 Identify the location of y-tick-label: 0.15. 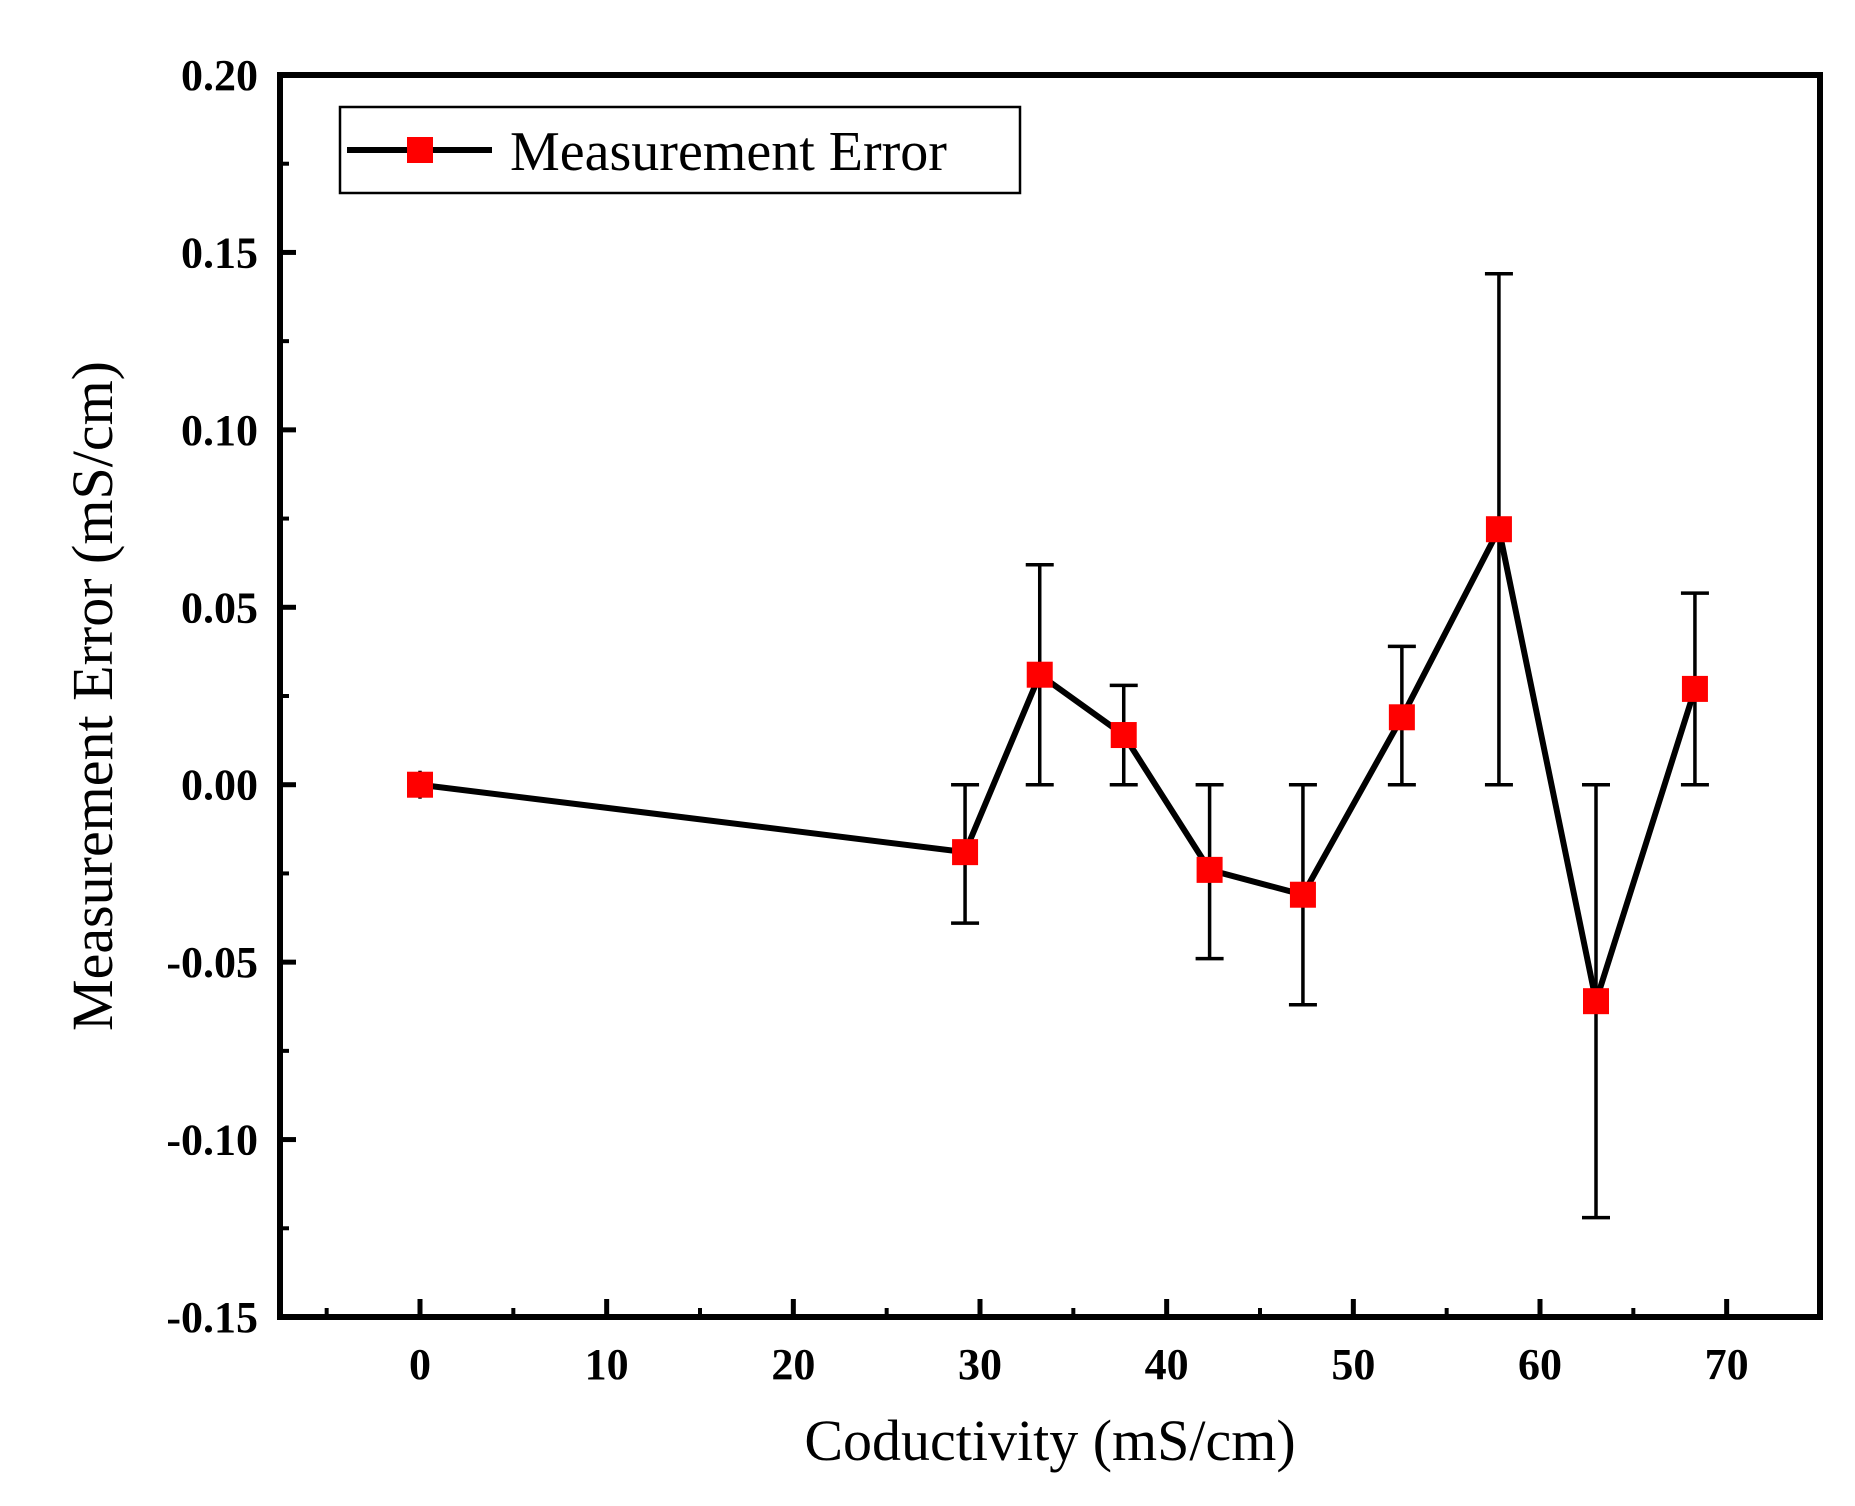
(219, 252).